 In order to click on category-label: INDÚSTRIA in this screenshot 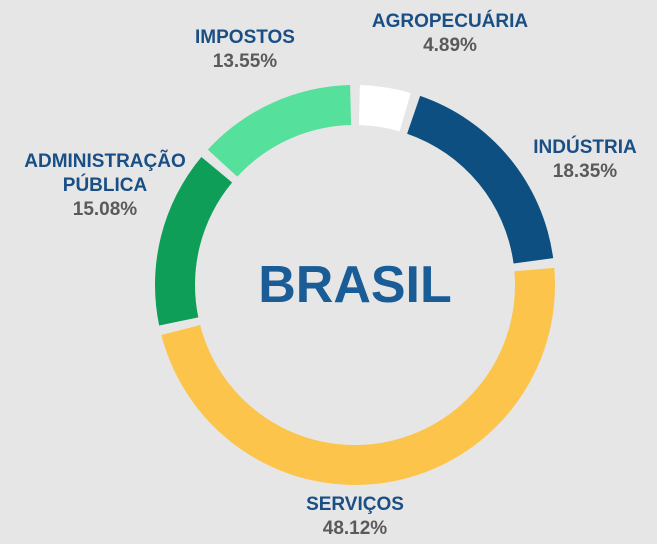, I will do `click(585, 147)`.